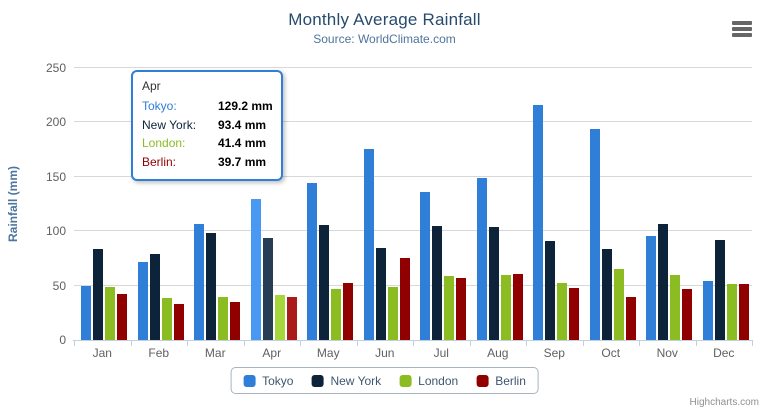 This screenshot has width=769, height=416. I want to click on bar-new-york-mar, so click(211, 286).